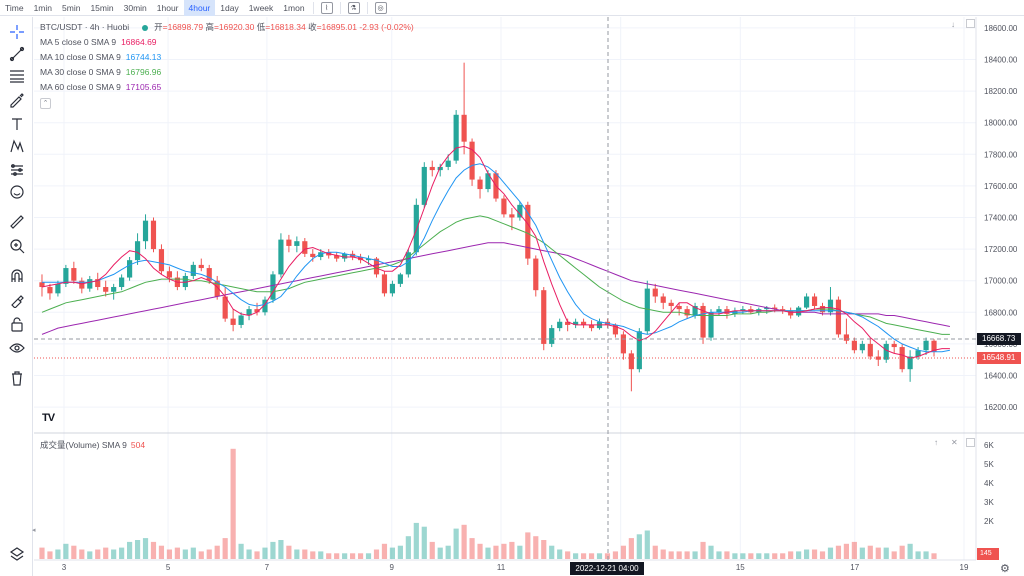  I want to click on timeframe-30min: 30min, so click(135, 7).